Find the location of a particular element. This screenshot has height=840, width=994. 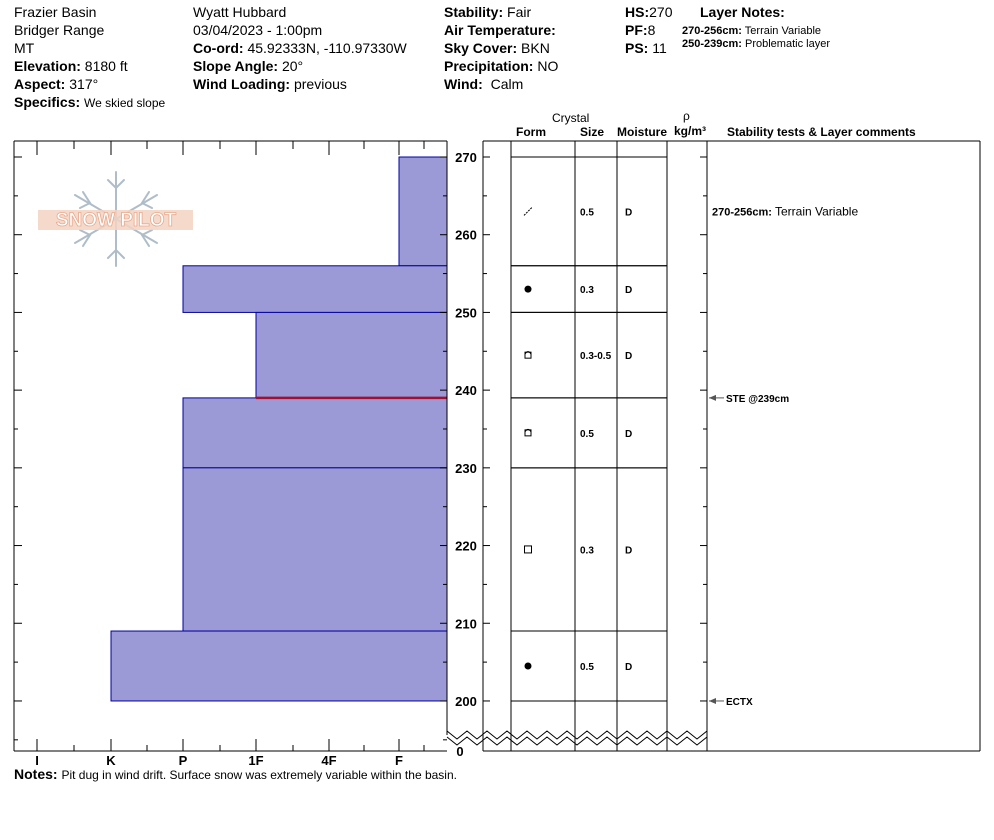

sky-cover-label: Sky Cover: is located at coordinates (481, 48).